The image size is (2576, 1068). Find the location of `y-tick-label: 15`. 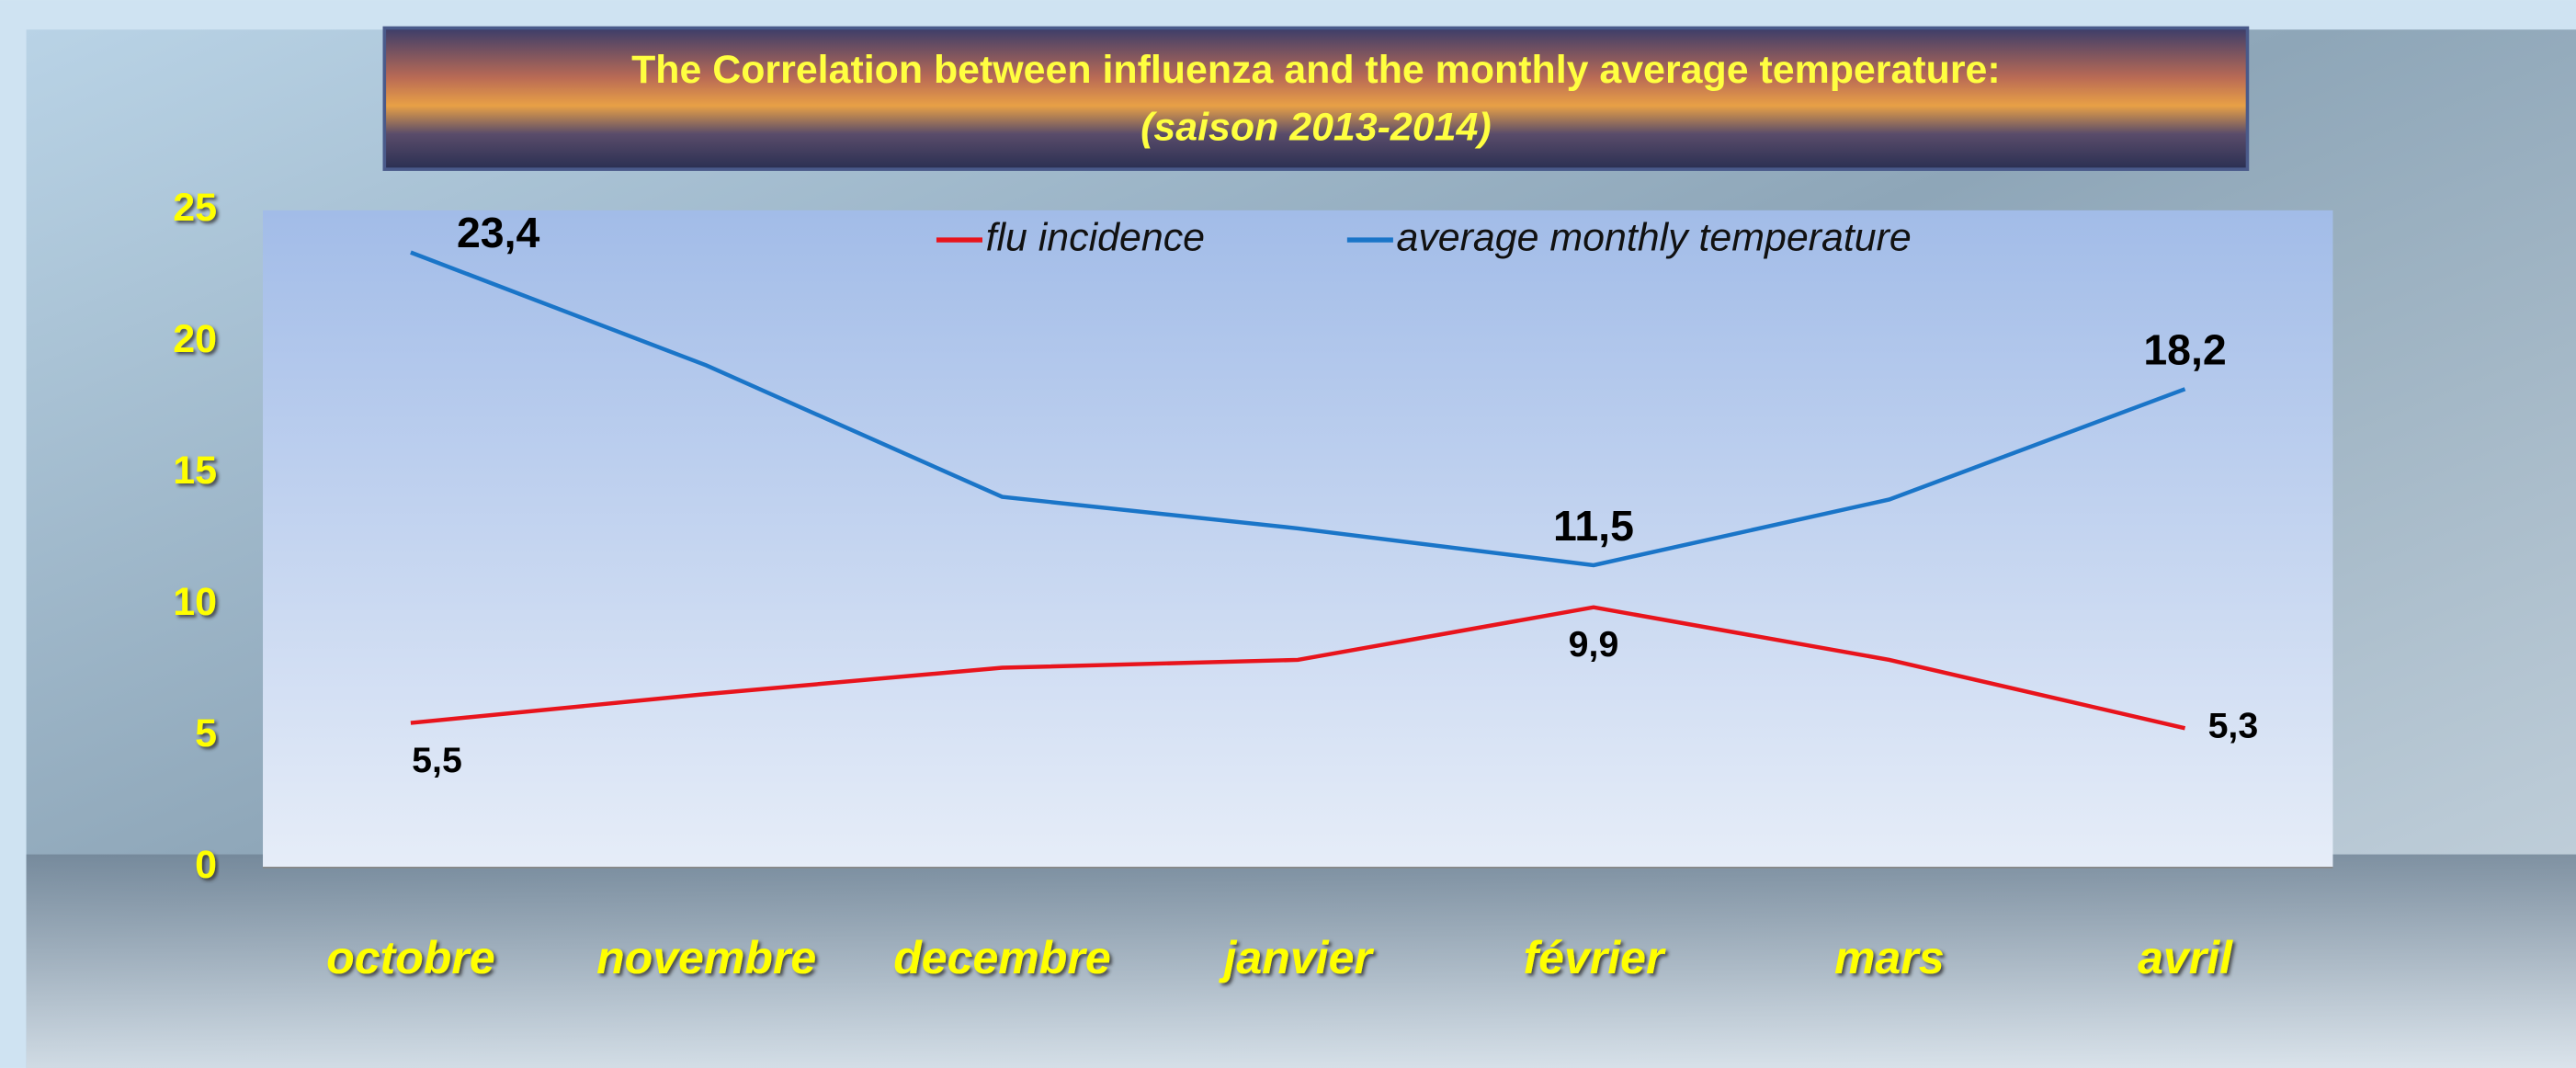

y-tick-label: 15 is located at coordinates (195, 471).